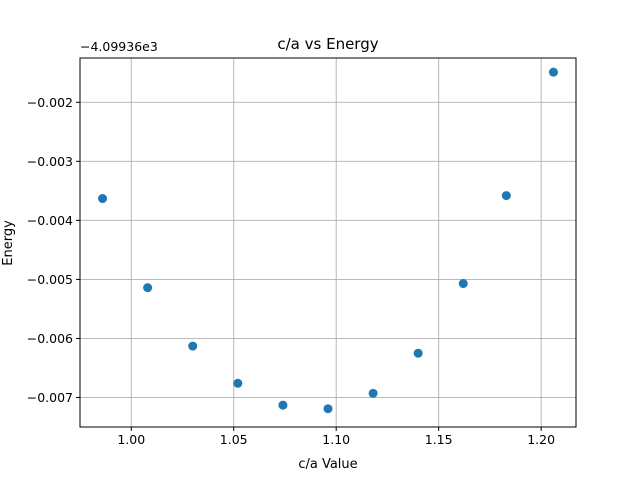 The height and width of the screenshot is (480, 640). What do you see at coordinates (131, 439) in the screenshot?
I see `x-tick-label: 1.00` at bounding box center [131, 439].